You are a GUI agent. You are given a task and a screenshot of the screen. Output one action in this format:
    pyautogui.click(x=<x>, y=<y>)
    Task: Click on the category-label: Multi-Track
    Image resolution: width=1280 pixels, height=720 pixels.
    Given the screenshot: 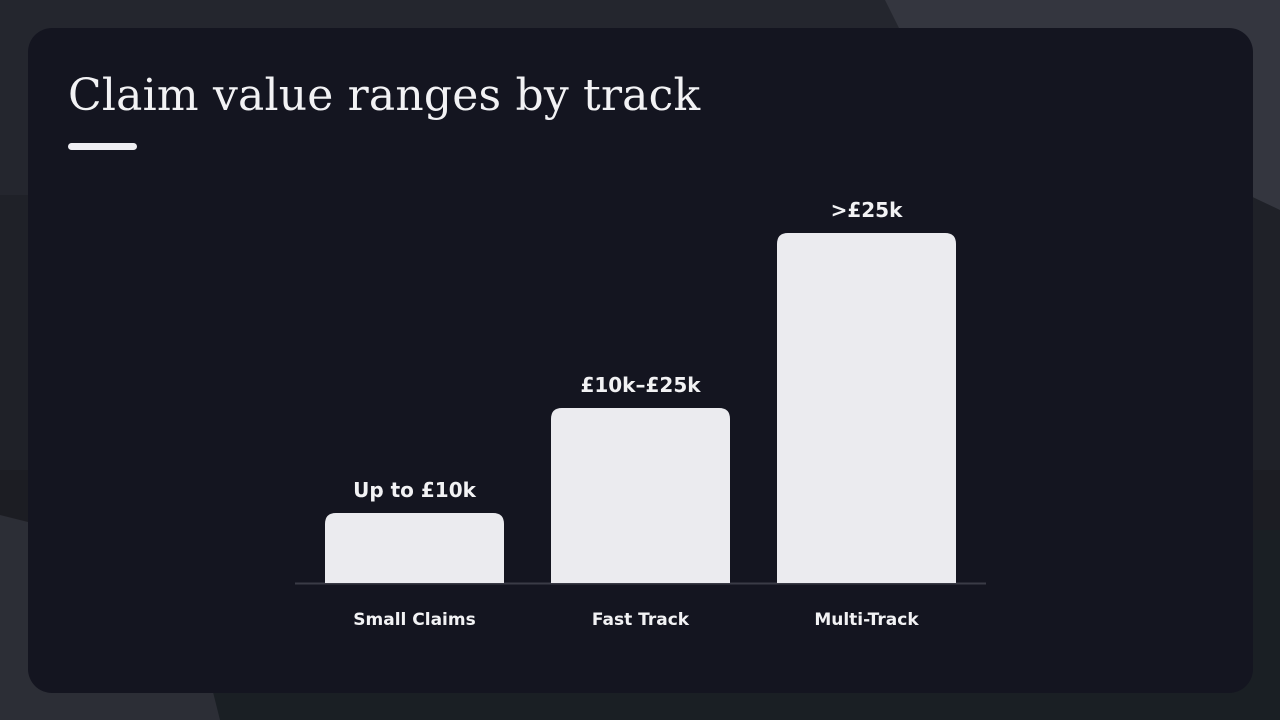 What is the action you would take?
    pyautogui.click(x=866, y=620)
    